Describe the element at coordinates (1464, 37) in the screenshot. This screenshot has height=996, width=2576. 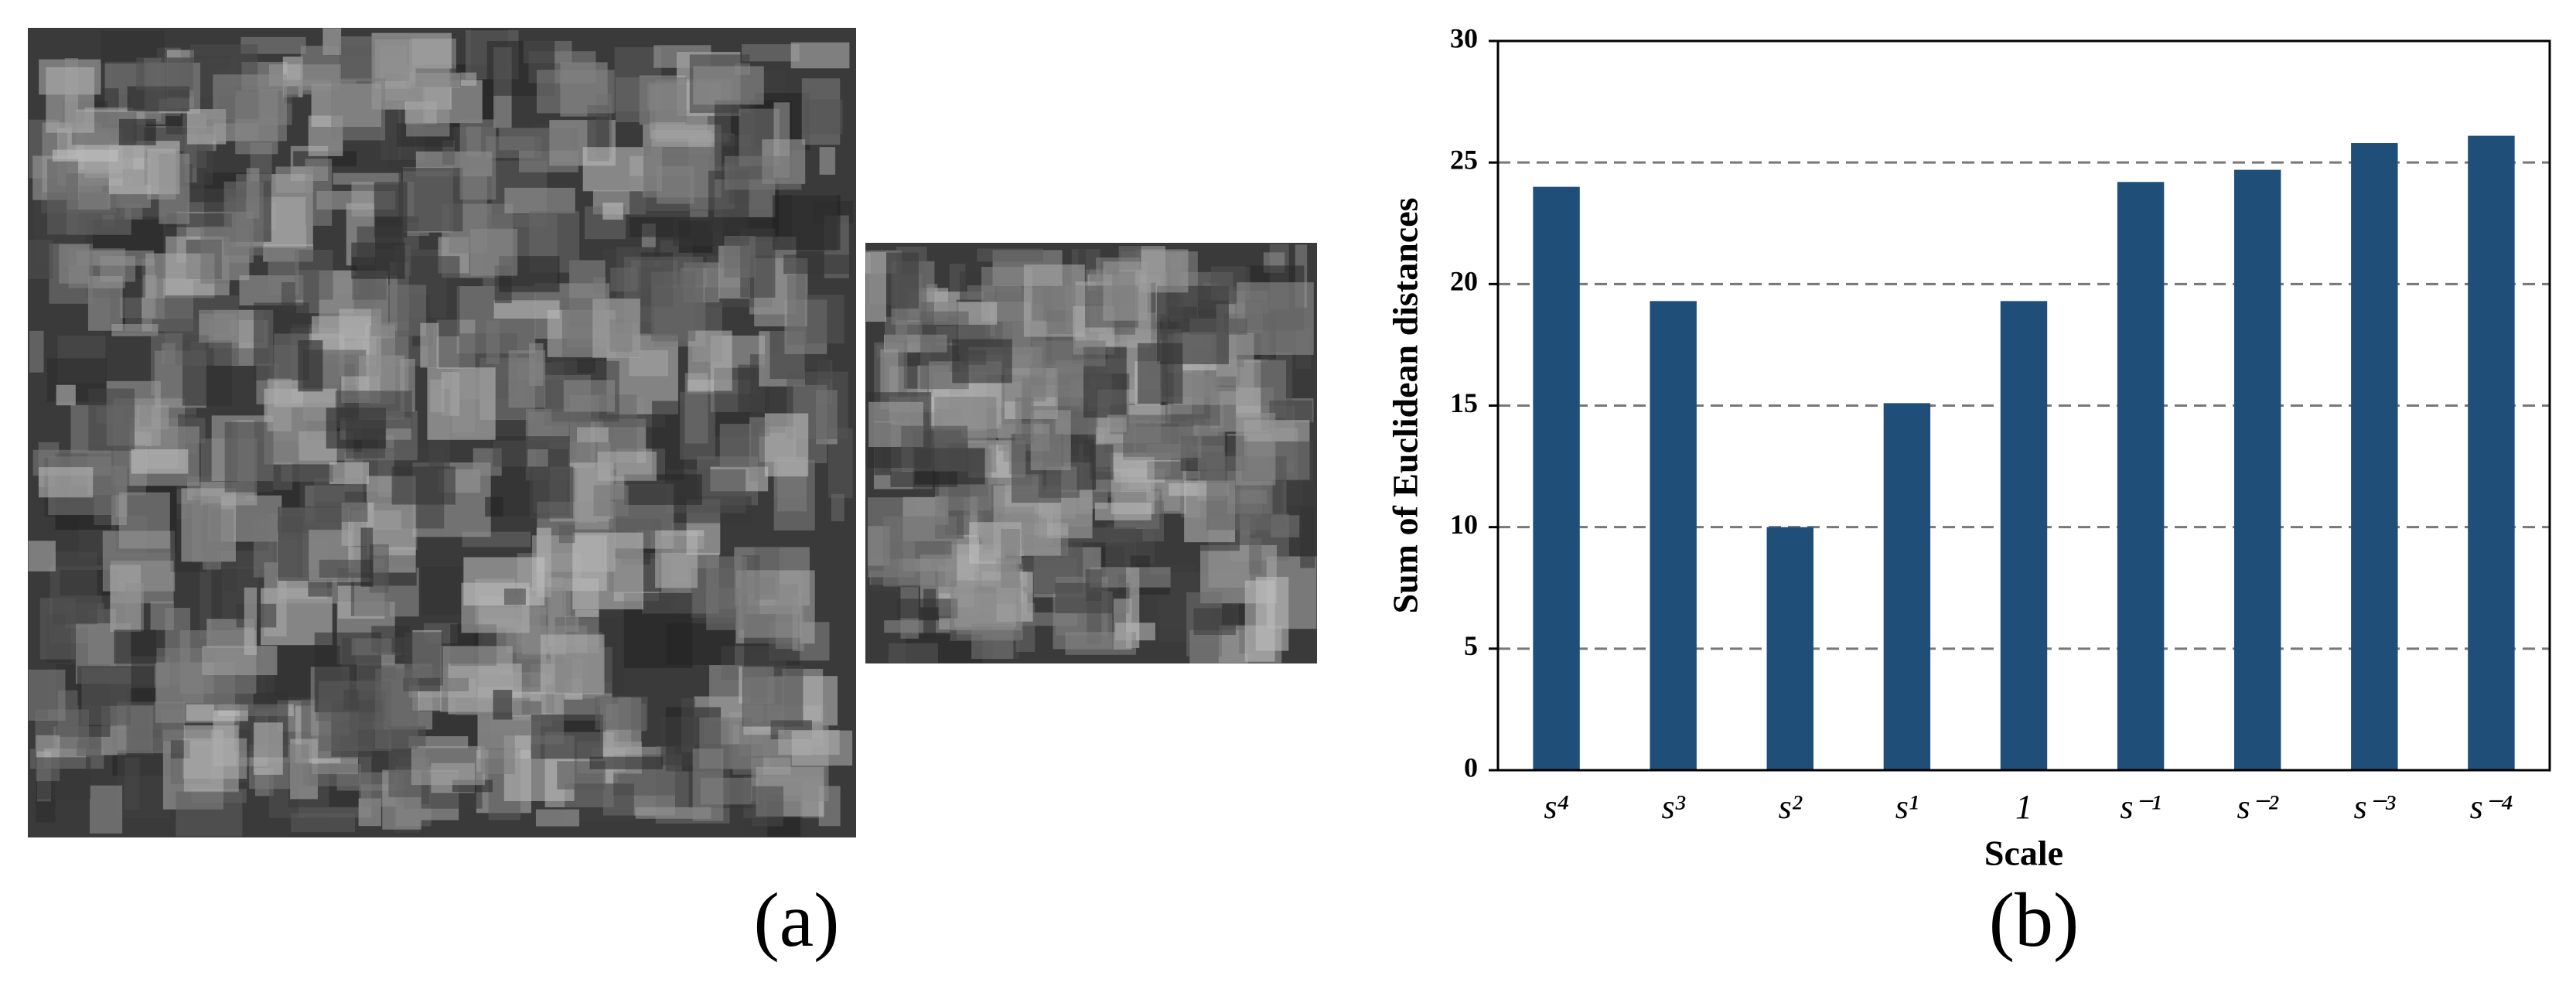
I see `y-tick-label: 30` at that location.